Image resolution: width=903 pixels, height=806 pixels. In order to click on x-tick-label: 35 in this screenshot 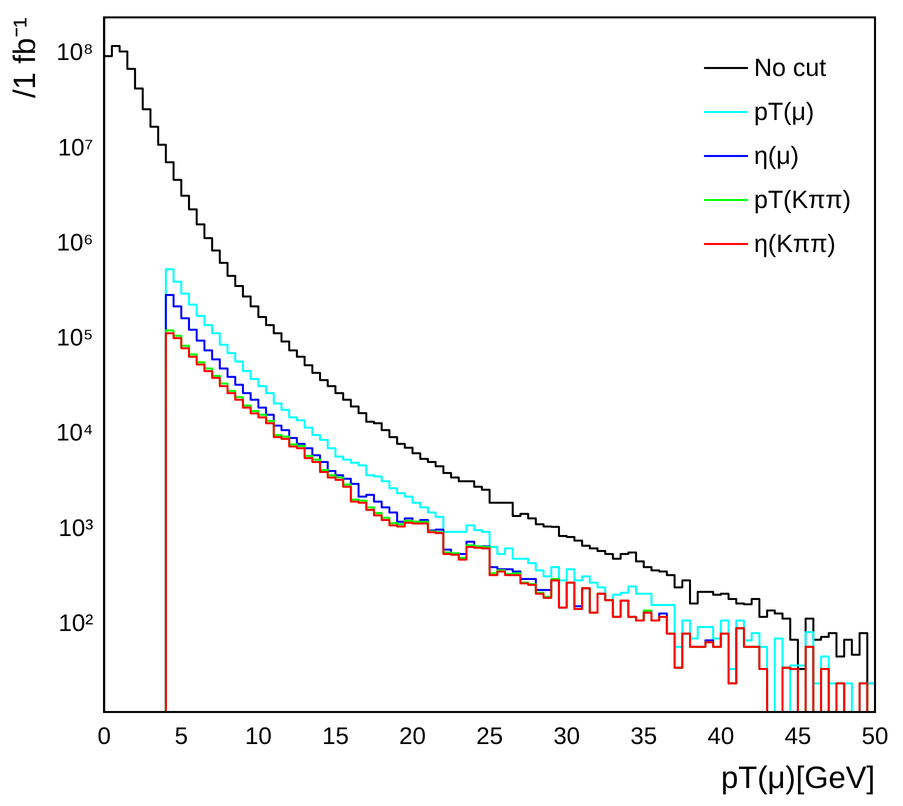, I will do `click(644, 736)`.